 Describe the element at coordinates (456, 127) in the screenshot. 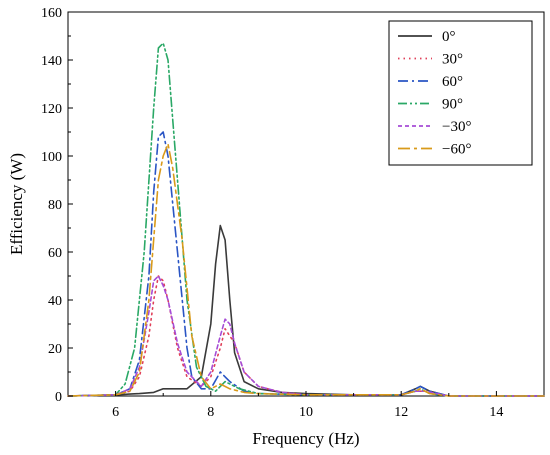

I see `legend-label: −30°` at that location.